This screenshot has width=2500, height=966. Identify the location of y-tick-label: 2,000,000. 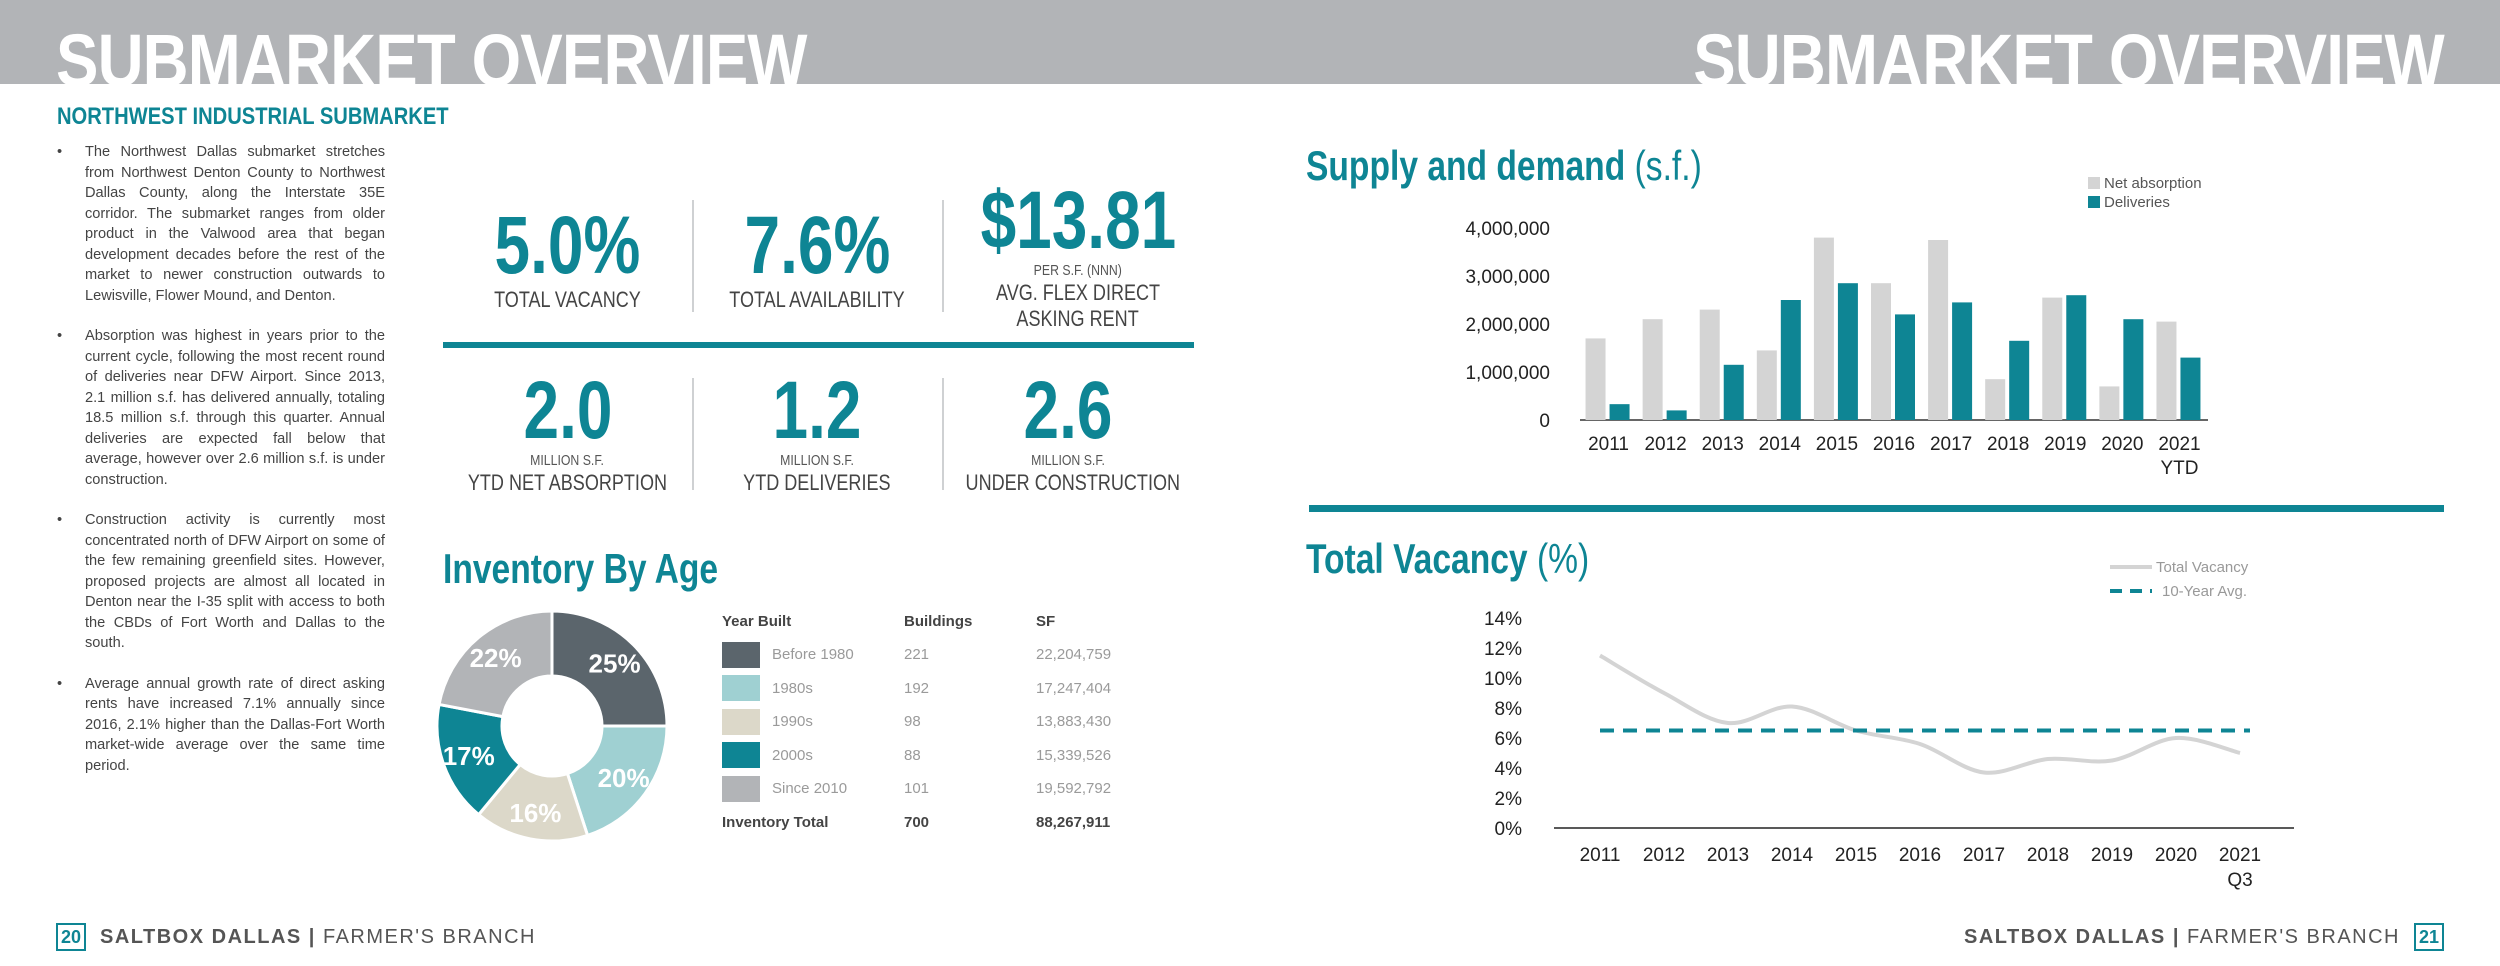
(1507, 325).